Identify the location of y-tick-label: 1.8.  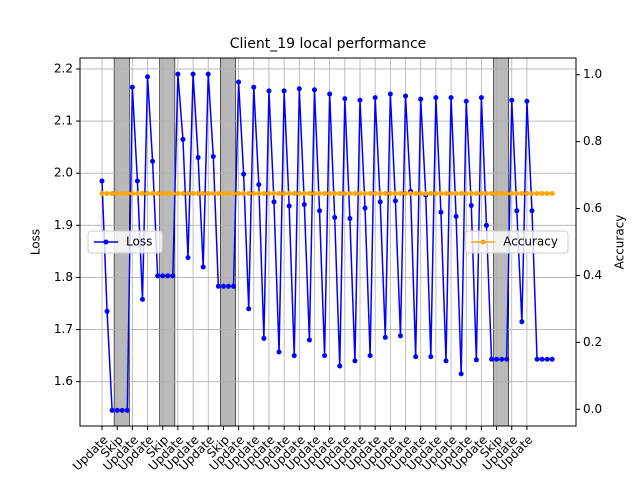
(63, 277).